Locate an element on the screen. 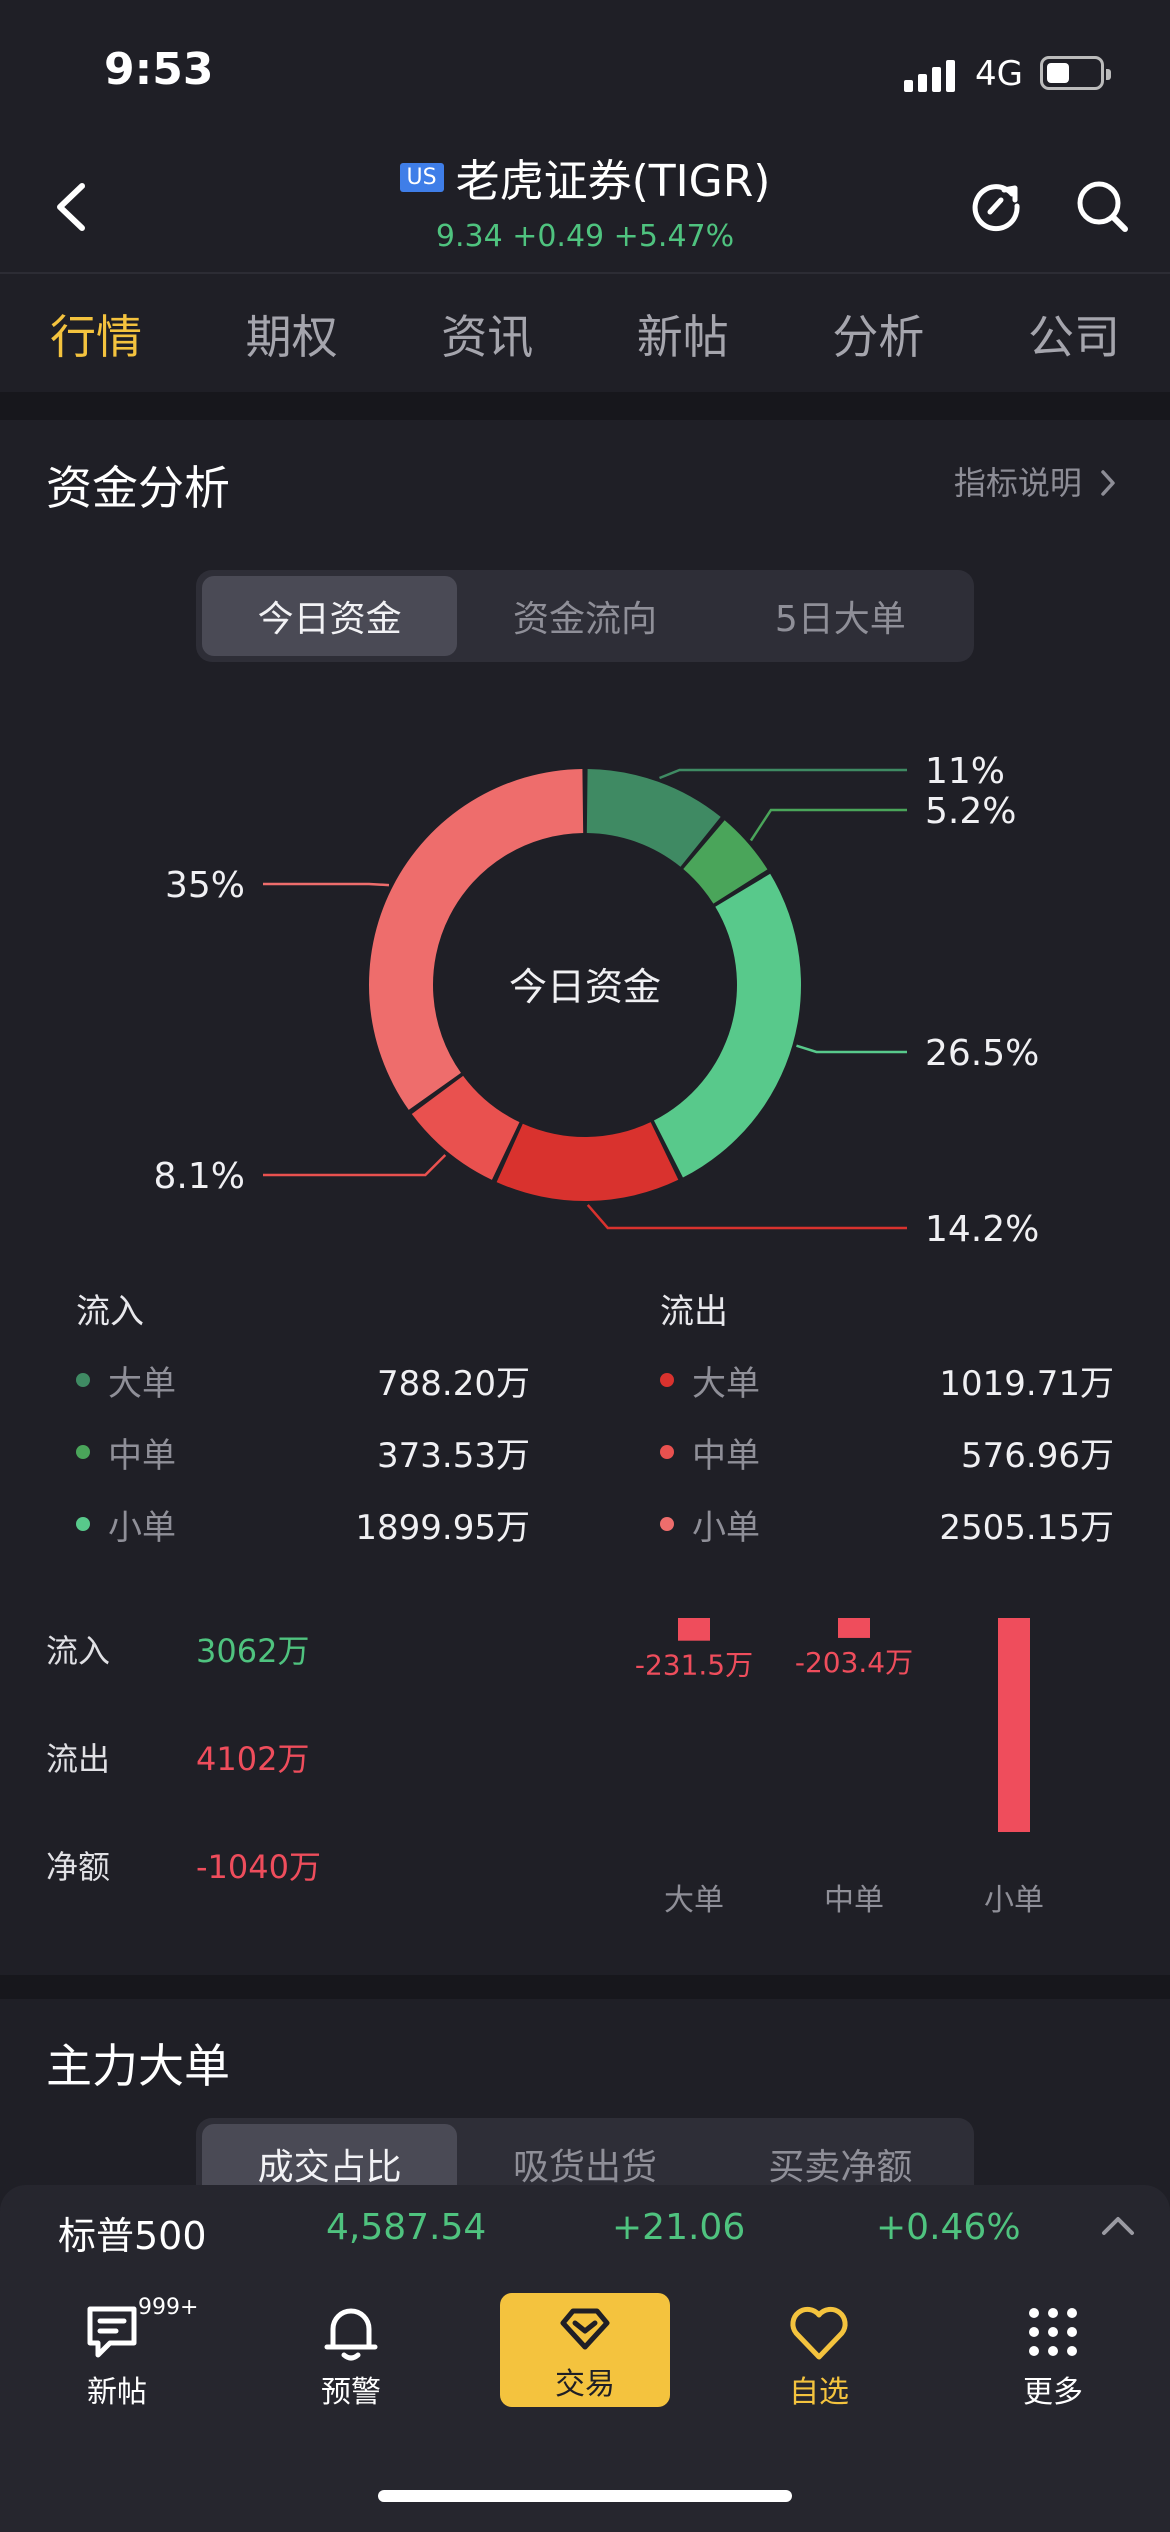 The image size is (1170, 2532). segment-accumulate-distribute: 吸货出货 is located at coordinates (584, 2167).